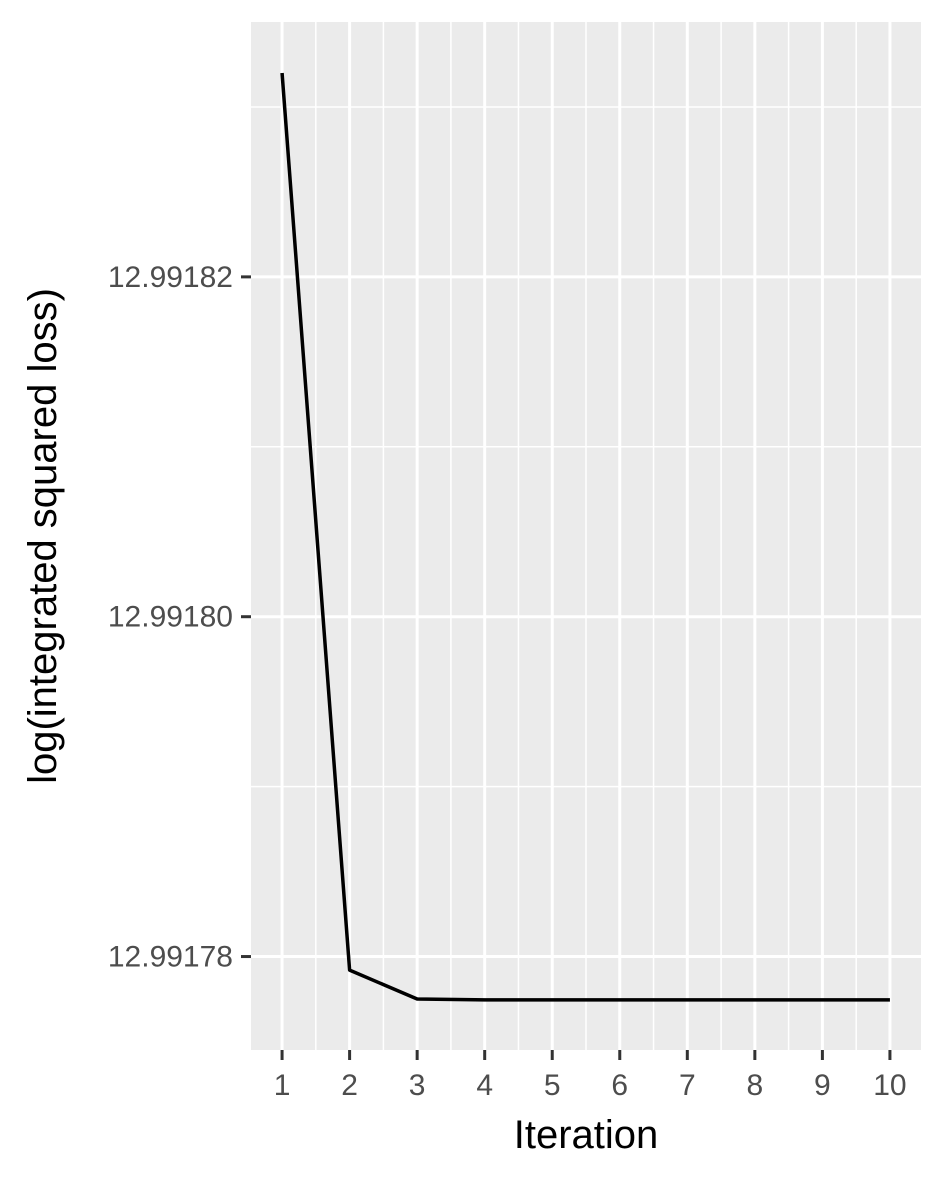 The height and width of the screenshot is (1181, 944). I want to click on x-tick-label: 7, so click(687, 1085).